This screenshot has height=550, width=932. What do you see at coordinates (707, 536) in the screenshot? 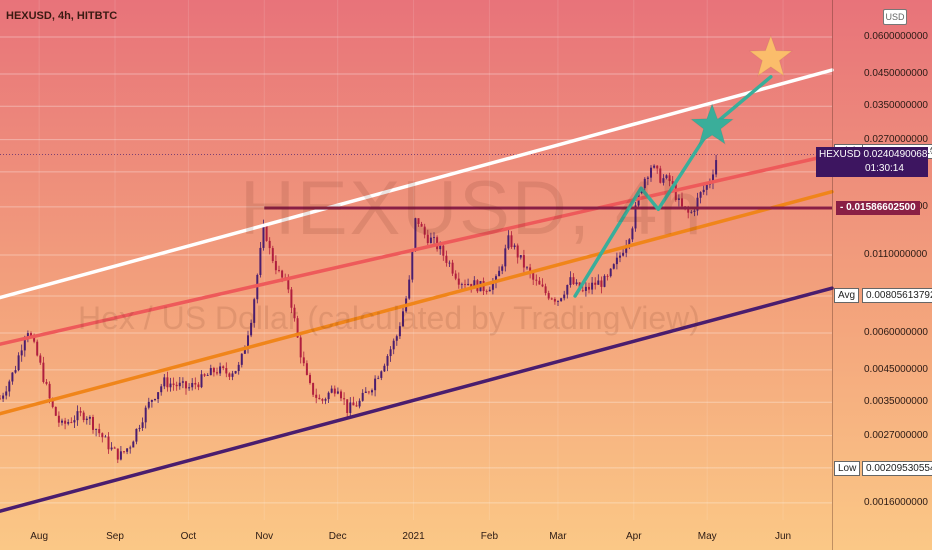
I see `x-tick-label: May` at bounding box center [707, 536].